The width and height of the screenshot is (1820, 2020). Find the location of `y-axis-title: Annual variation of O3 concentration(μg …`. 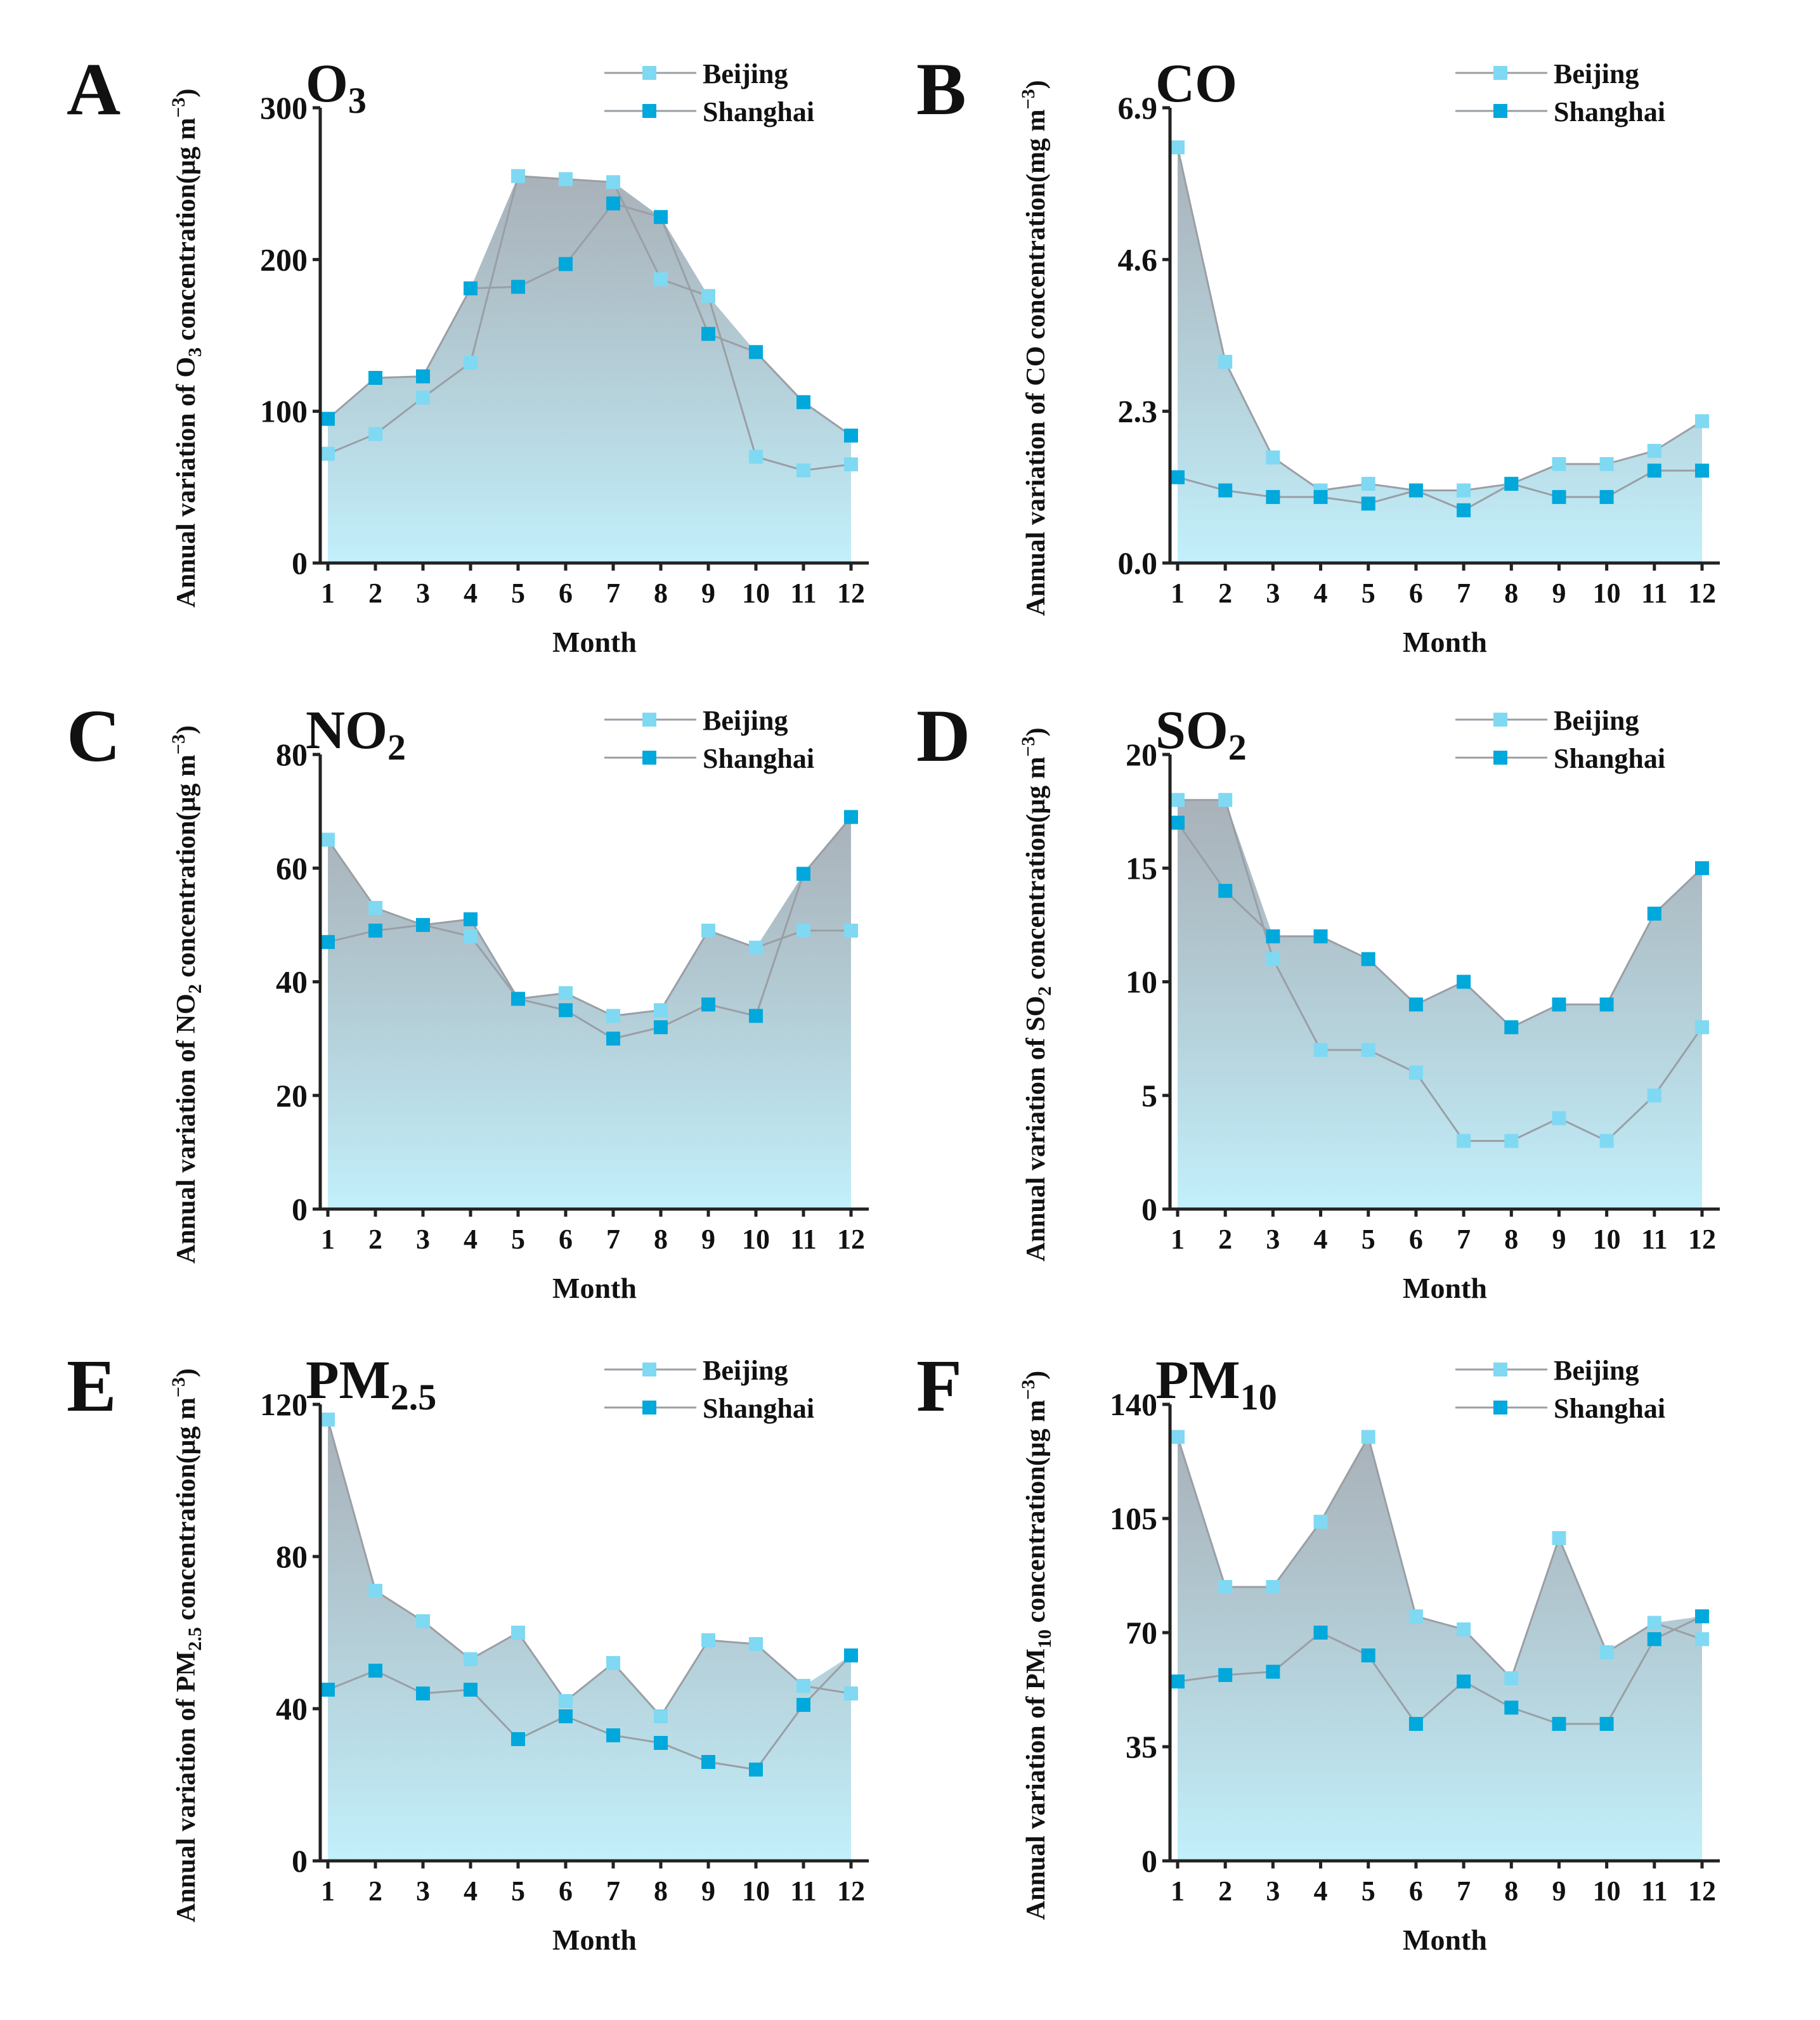

y-axis-title: Annual variation of O3 concentration(μg … is located at coordinates (186, 348).